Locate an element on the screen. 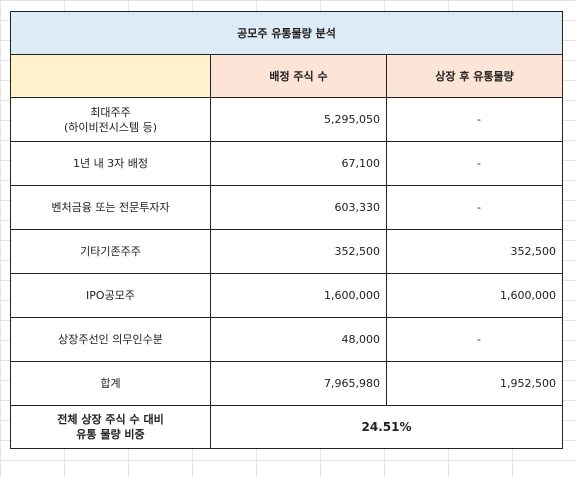 The image size is (575, 477). title-row: 공모주 유통물량 분석 is located at coordinates (286, 33).